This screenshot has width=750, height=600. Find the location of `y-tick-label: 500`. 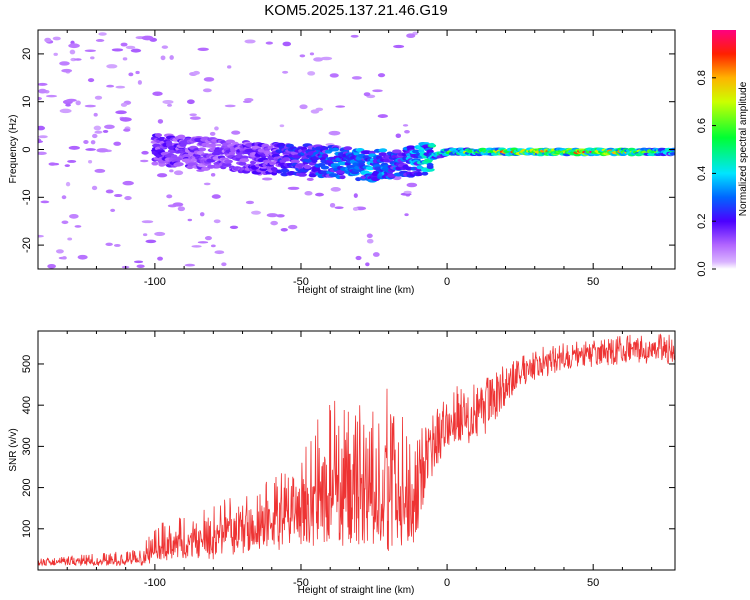

y-tick-label: 500 is located at coordinates (27, 364).